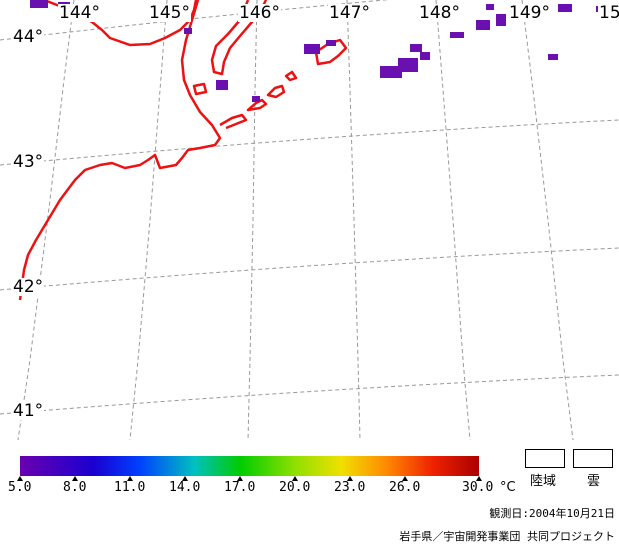  Describe the element at coordinates (608, 13) in the screenshot. I see `longitude-label: 15` at that location.